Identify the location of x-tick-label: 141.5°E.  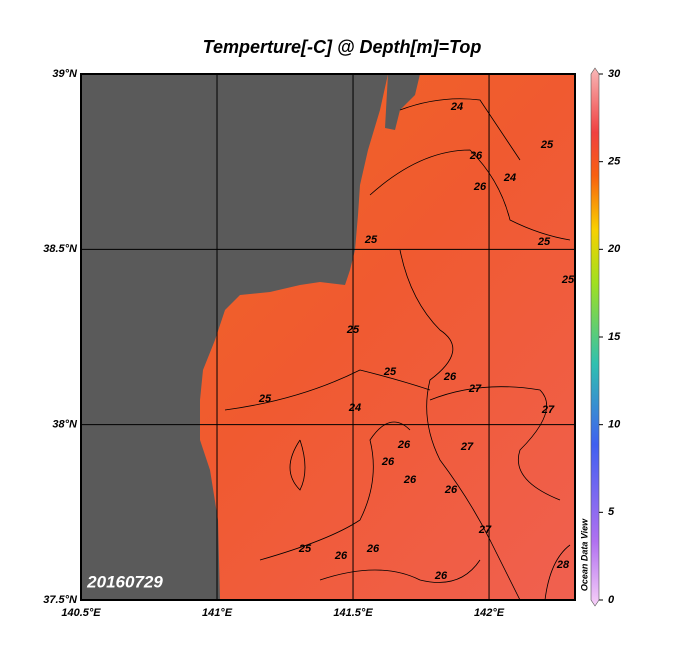
(353, 613).